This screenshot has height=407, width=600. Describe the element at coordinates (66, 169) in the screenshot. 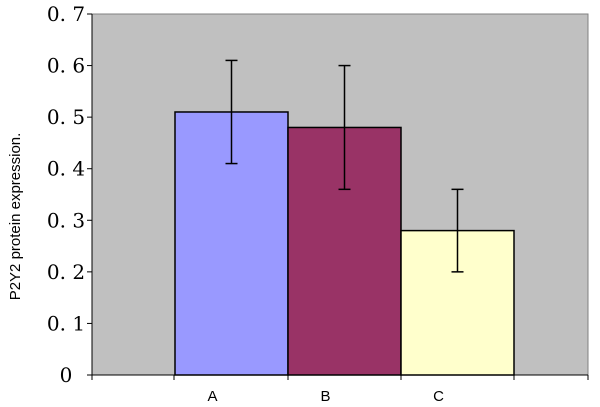

I see `y-tick-label: 0. 4` at that location.